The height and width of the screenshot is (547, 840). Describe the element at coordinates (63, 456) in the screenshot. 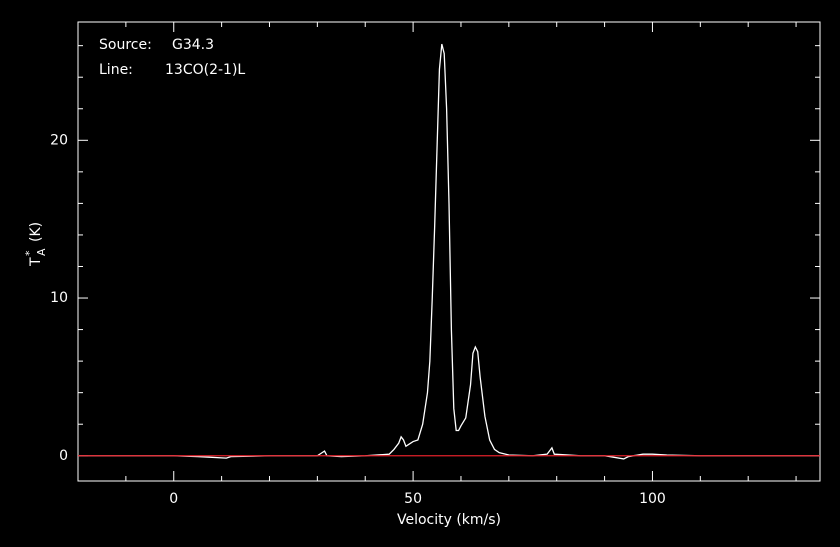

I see `y-tick-label: 0` at that location.